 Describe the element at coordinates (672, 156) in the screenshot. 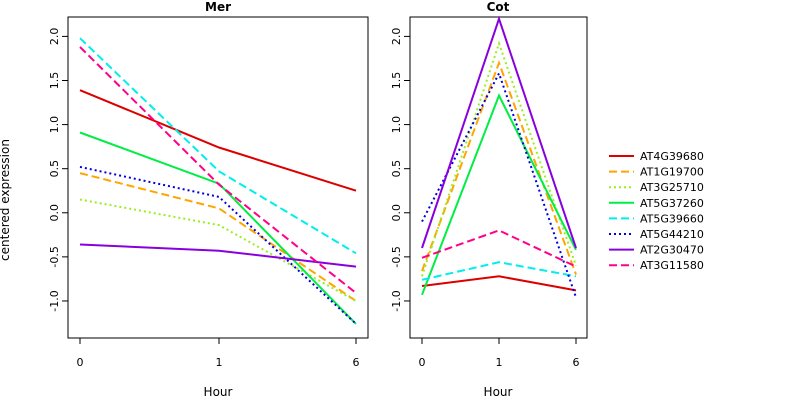

I see `legend-label: AT4G39680` at that location.